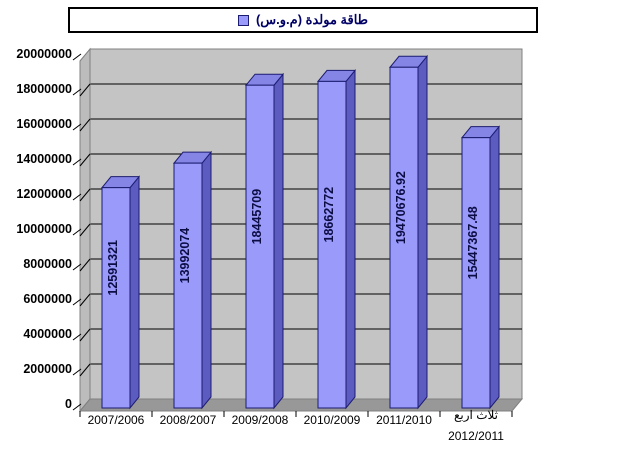 This screenshot has height=456, width=620. What do you see at coordinates (44, 54) in the screenshot?
I see `y-axis-label: 20000000` at bounding box center [44, 54].